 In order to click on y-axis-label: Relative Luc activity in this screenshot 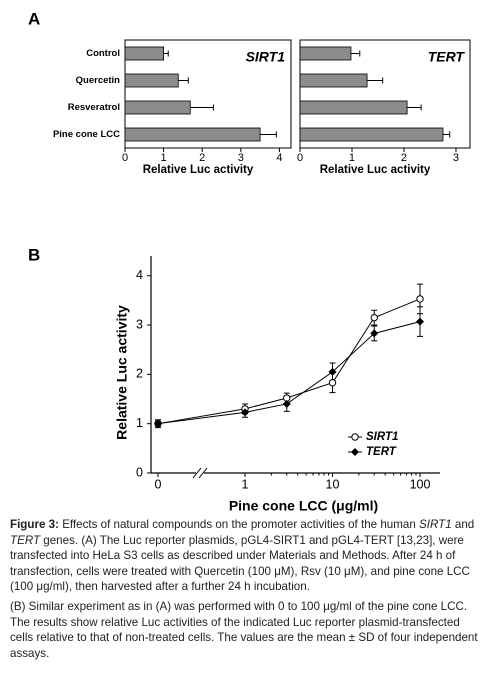, I will do `click(122, 372)`.